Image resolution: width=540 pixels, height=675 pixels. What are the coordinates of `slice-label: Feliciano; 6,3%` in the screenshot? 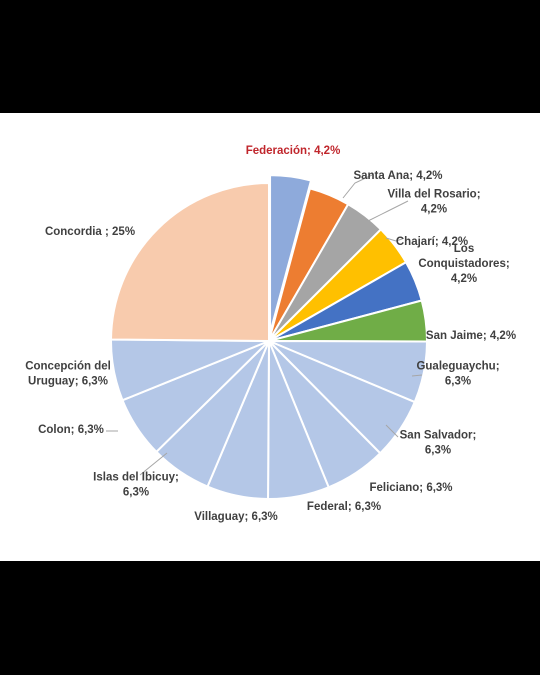 It's located at (410, 488).